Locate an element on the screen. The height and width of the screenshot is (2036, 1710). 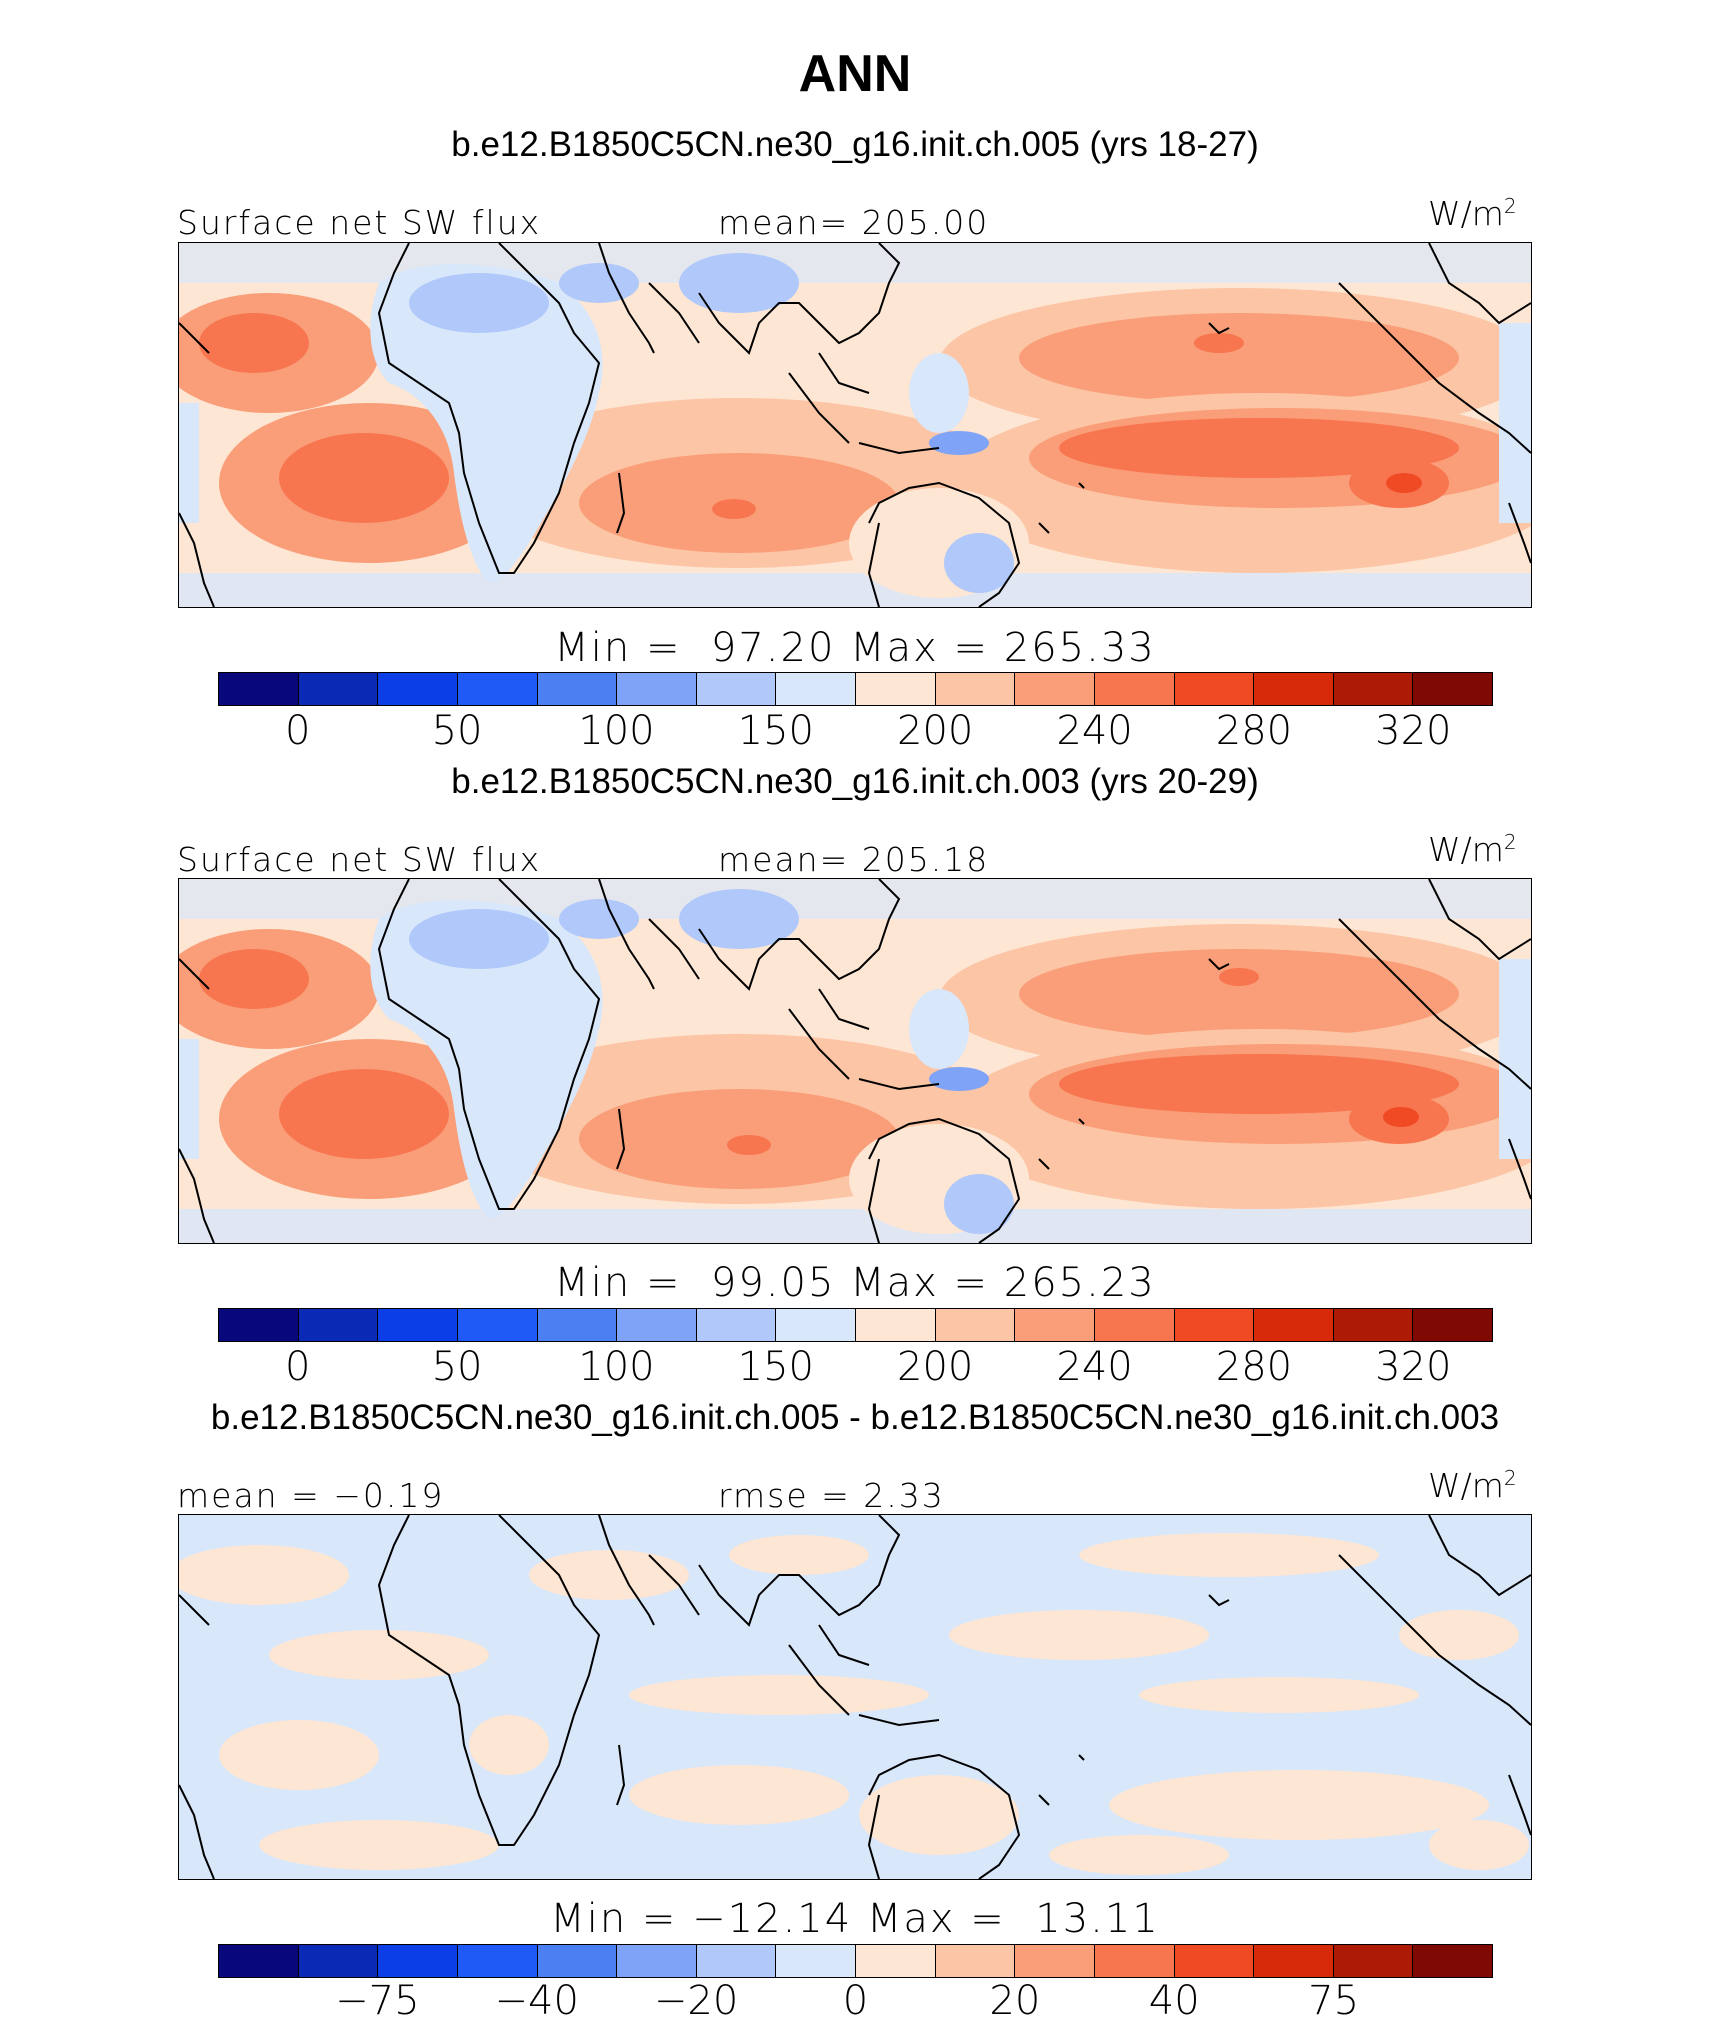
panel-3-colorbar-ticks: −75 −40 −20 0 20 40 75 is located at coordinates (855, 2003).